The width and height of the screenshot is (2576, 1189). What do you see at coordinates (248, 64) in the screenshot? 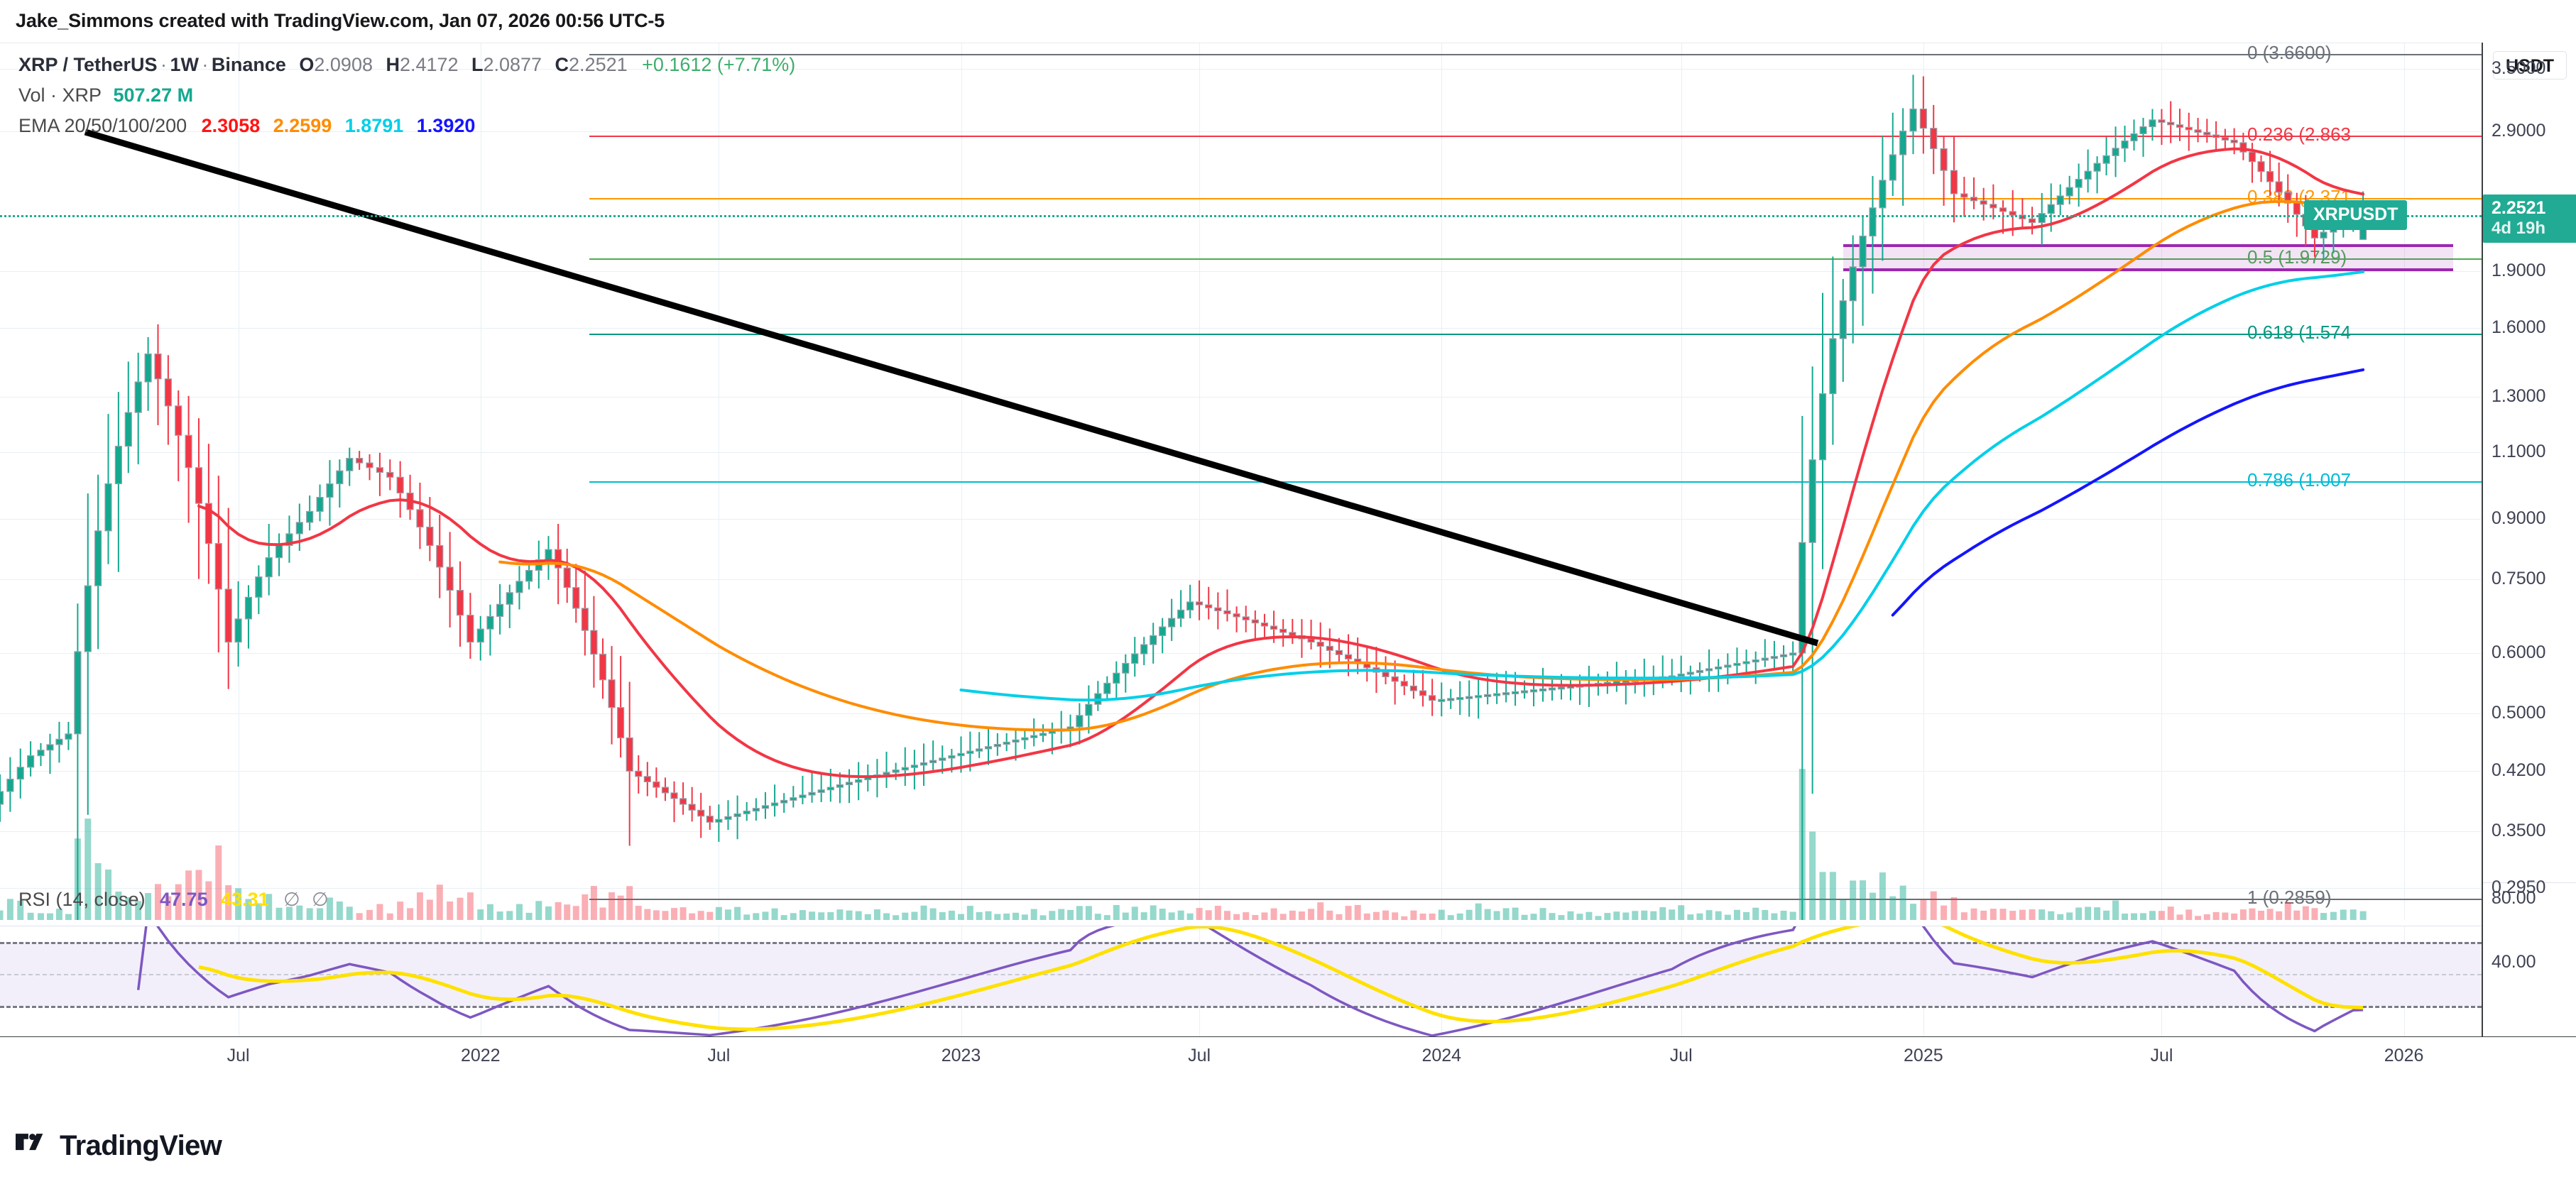
I see `legend-exchange: Binance` at bounding box center [248, 64].